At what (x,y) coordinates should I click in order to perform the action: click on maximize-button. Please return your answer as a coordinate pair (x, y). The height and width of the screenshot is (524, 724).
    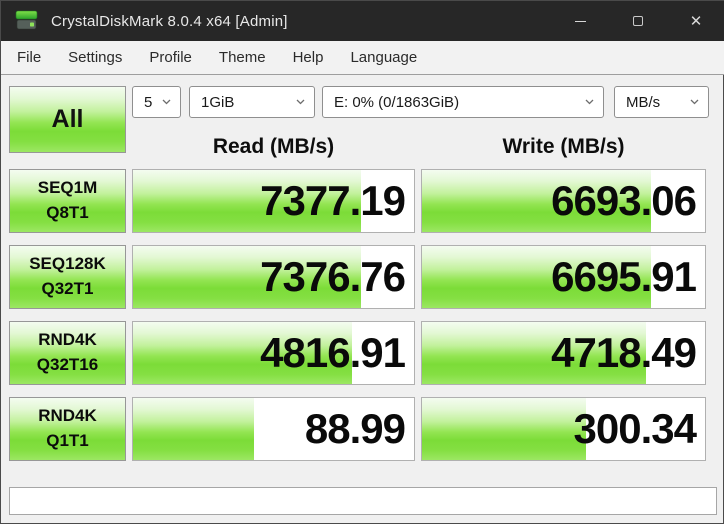
    Looking at the image, I should click on (638, 21).